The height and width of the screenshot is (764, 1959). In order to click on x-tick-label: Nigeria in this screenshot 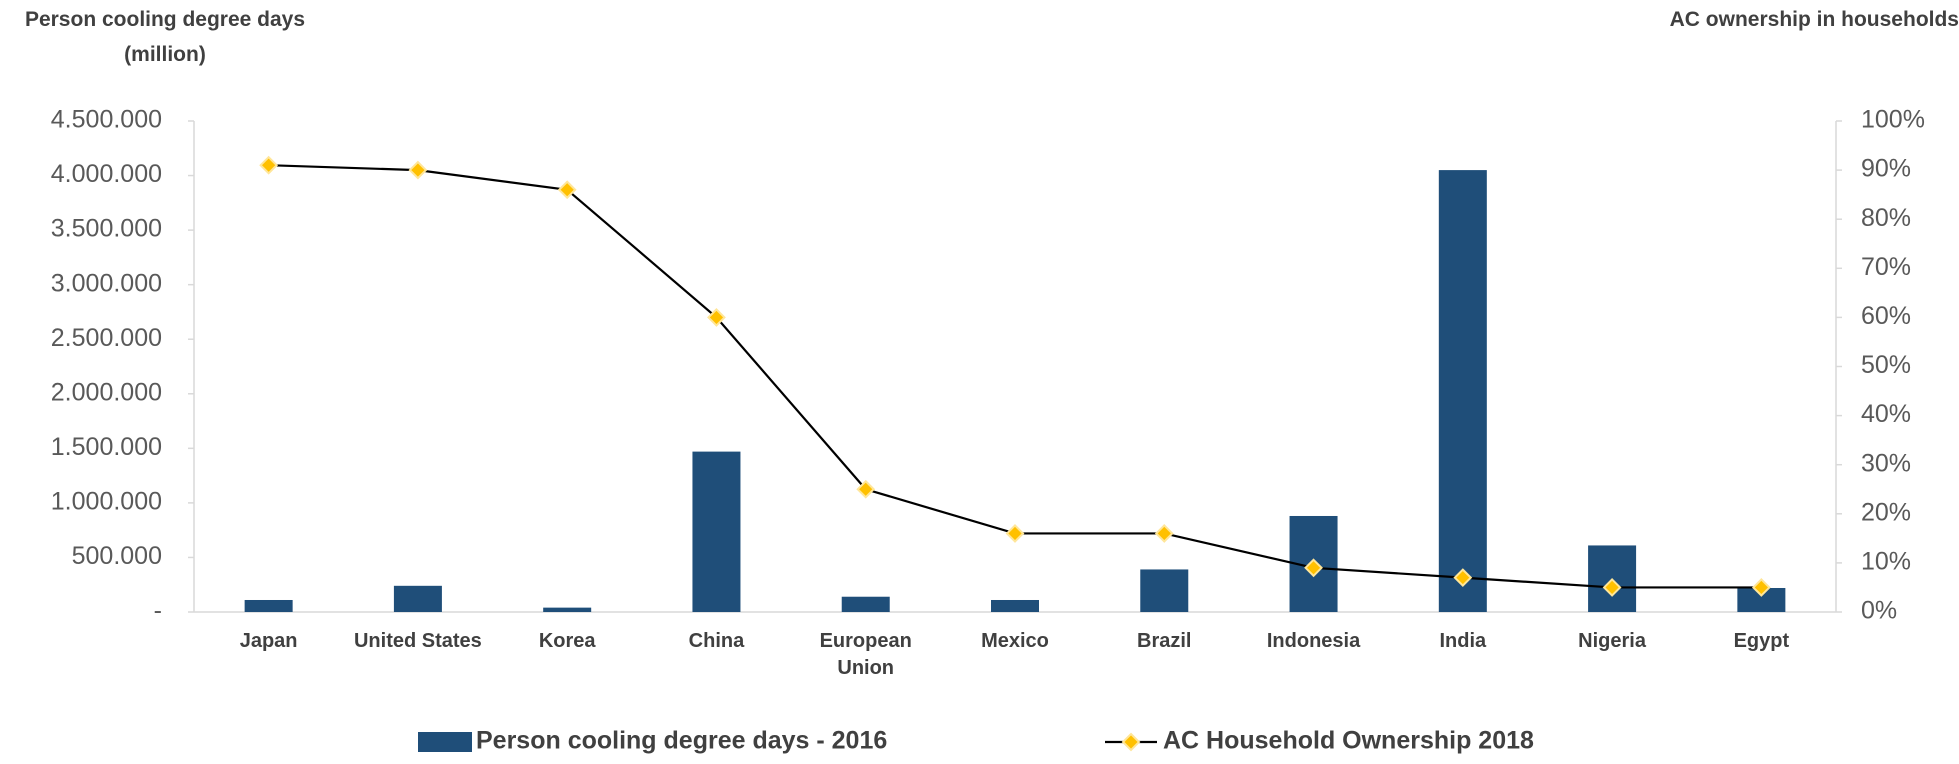, I will do `click(1612, 641)`.